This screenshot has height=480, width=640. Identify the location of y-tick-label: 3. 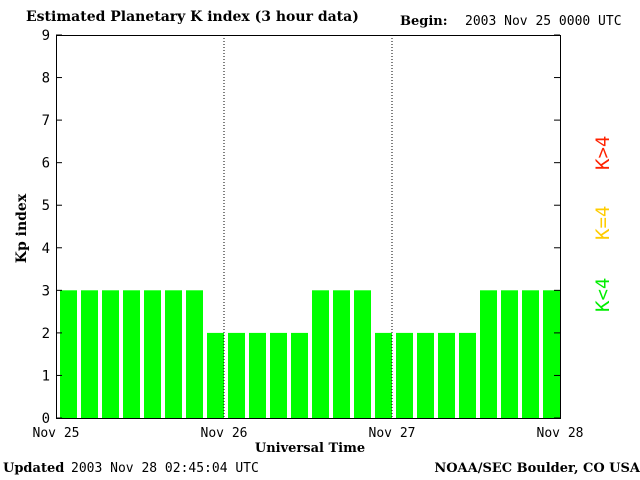
(46, 291).